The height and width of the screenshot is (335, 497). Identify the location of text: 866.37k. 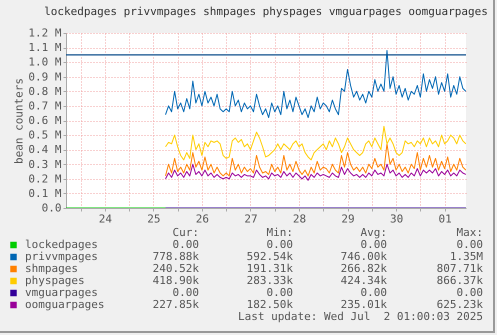
(459, 280).